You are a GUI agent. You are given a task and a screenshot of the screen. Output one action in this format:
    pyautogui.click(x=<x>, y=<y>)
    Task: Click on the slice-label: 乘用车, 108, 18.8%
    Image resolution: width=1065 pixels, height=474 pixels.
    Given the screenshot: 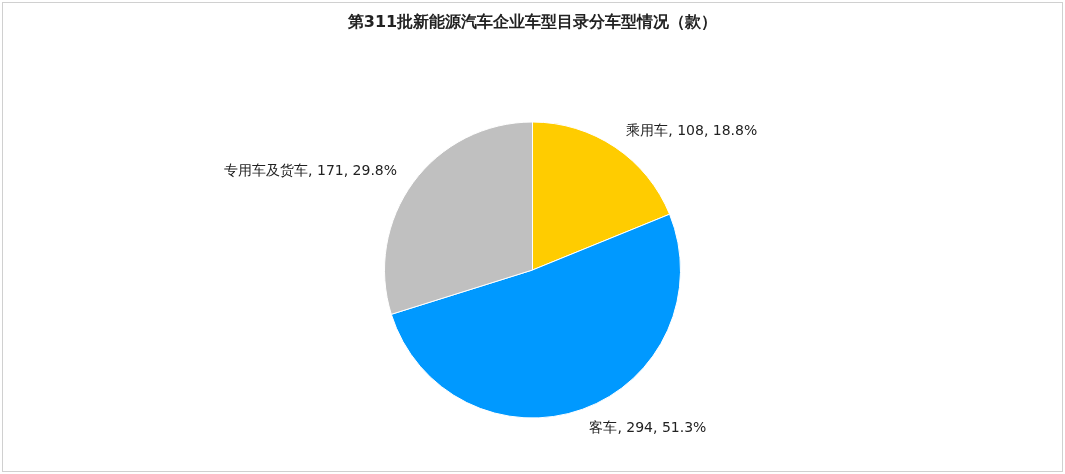 What is the action you would take?
    pyautogui.click(x=692, y=129)
    